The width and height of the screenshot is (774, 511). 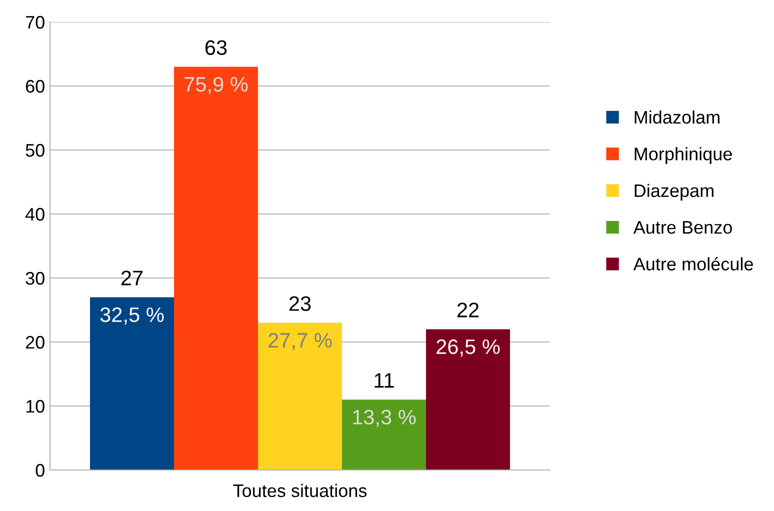 What do you see at coordinates (468, 348) in the screenshot?
I see `annotation: 26,5 %` at bounding box center [468, 348].